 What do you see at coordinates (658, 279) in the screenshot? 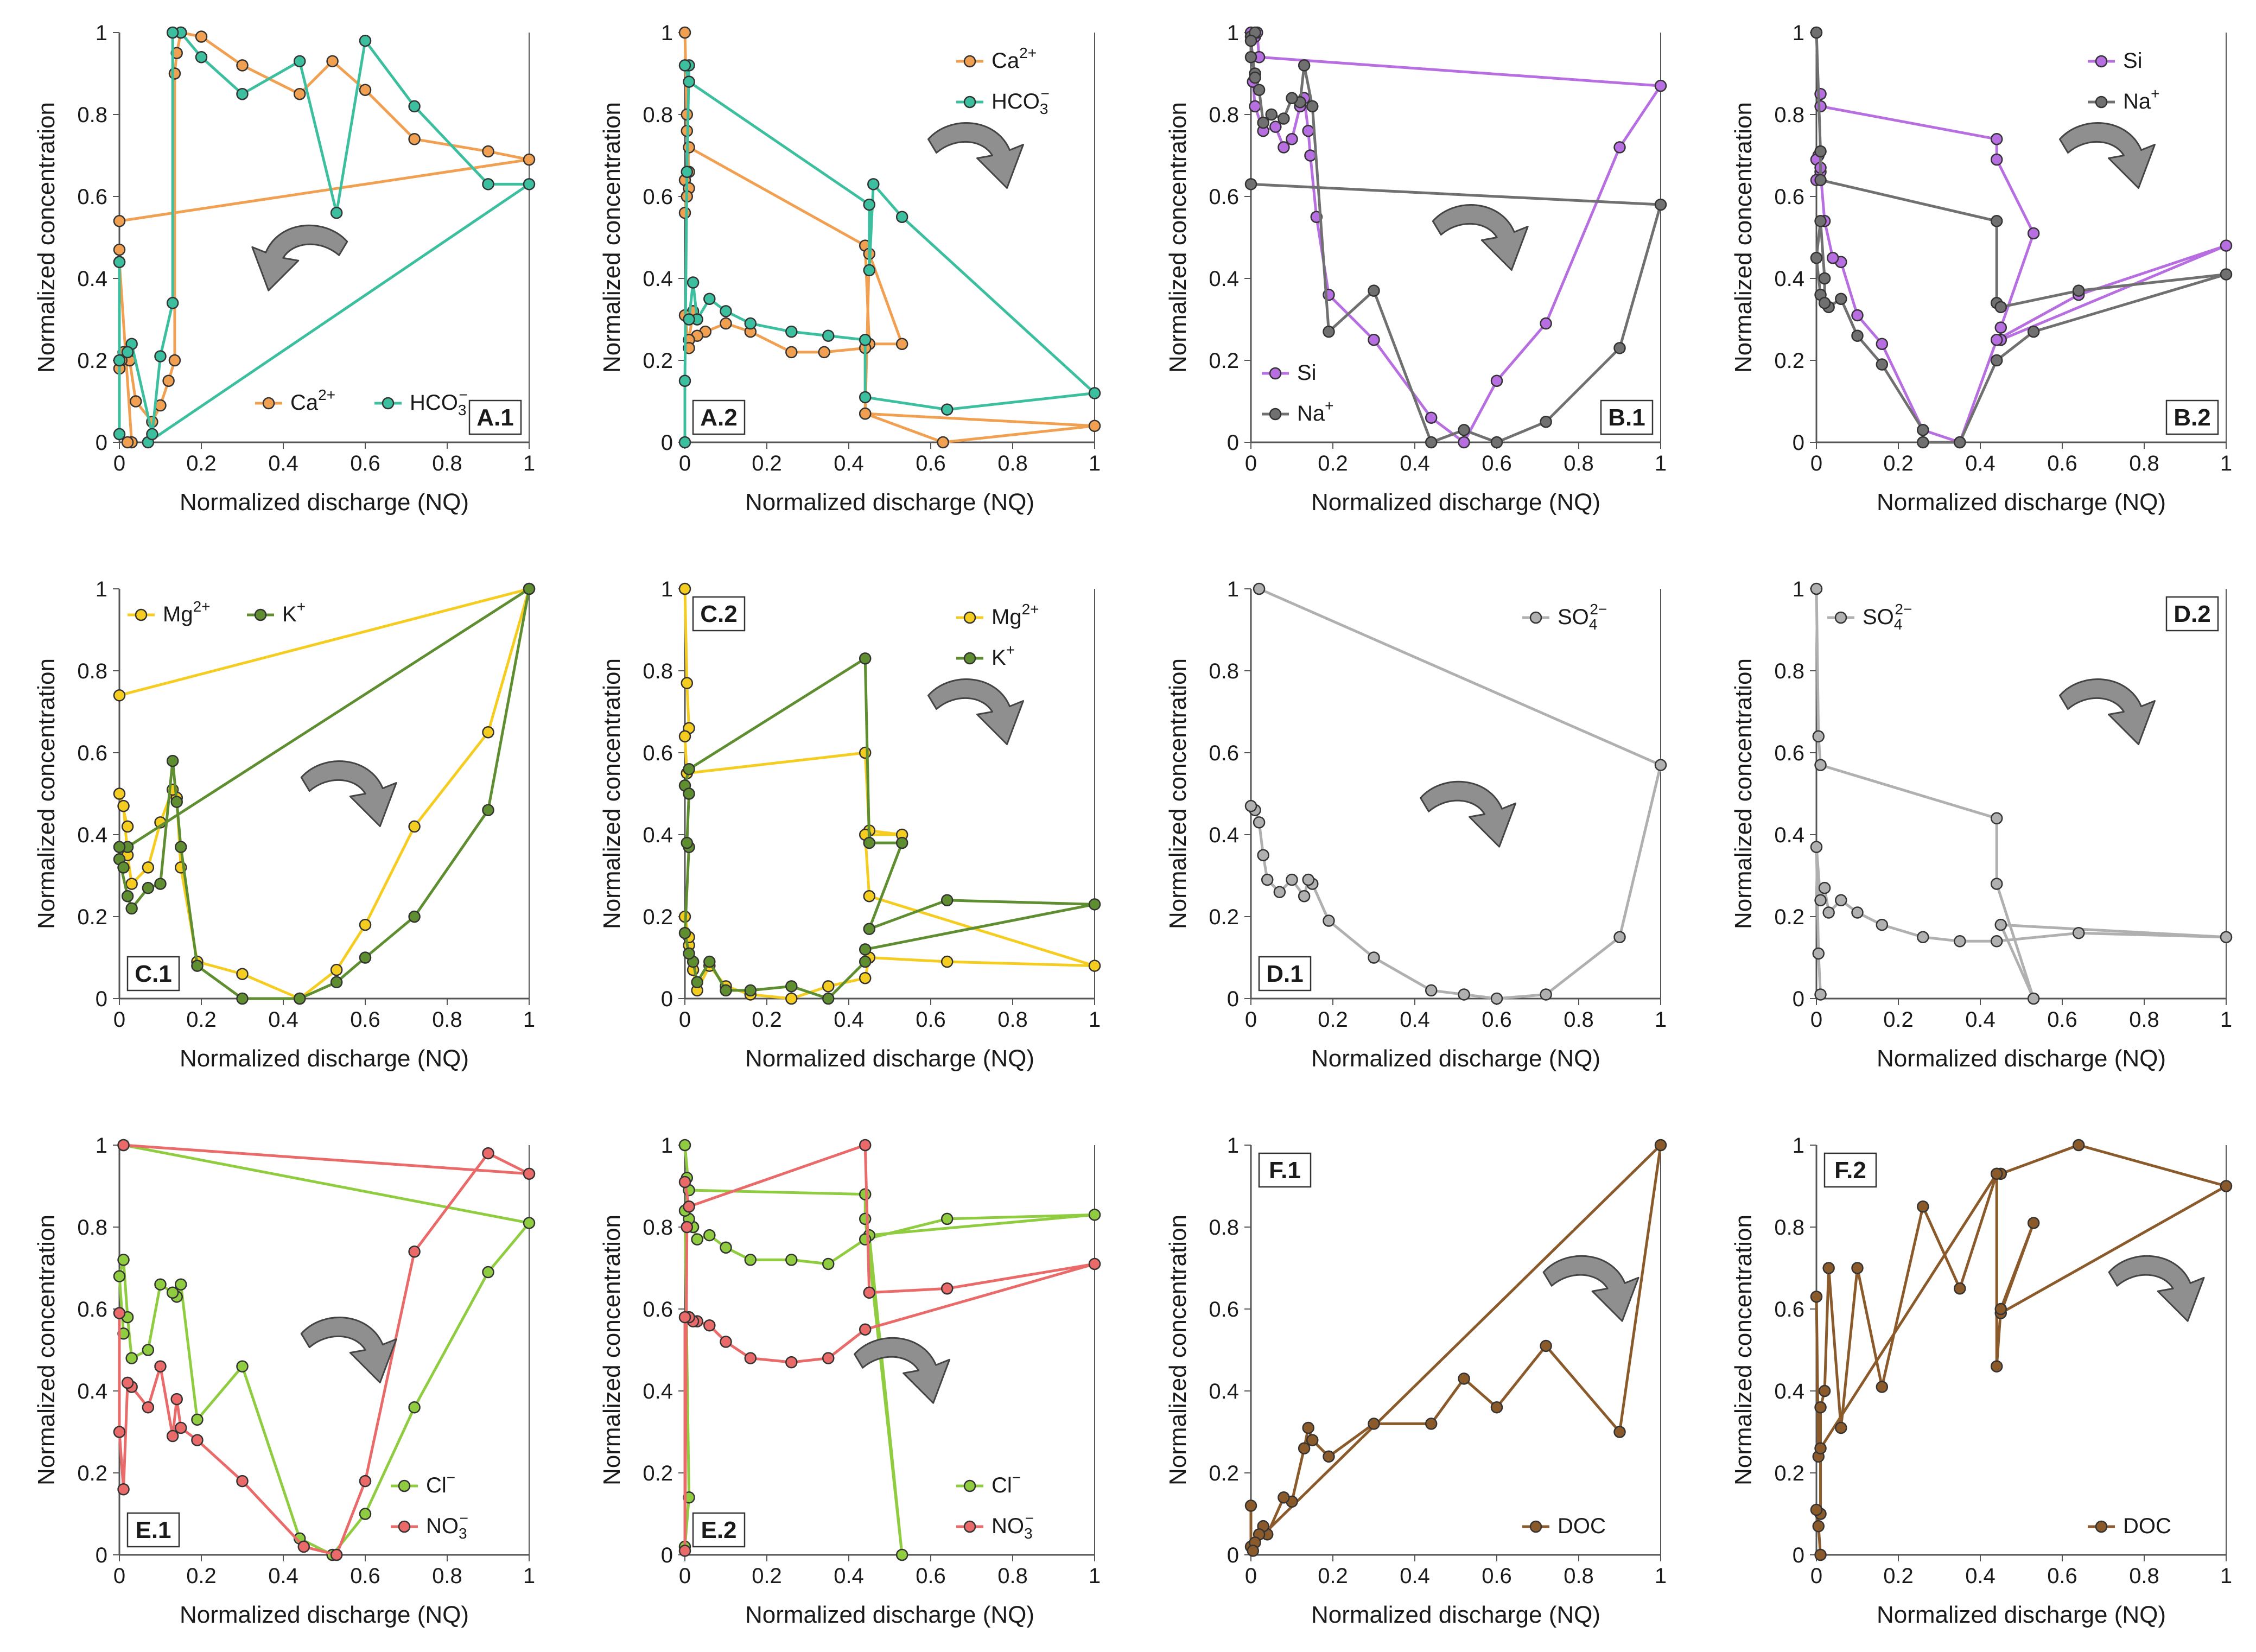
I see `y-tick-label: 0.4` at bounding box center [658, 279].